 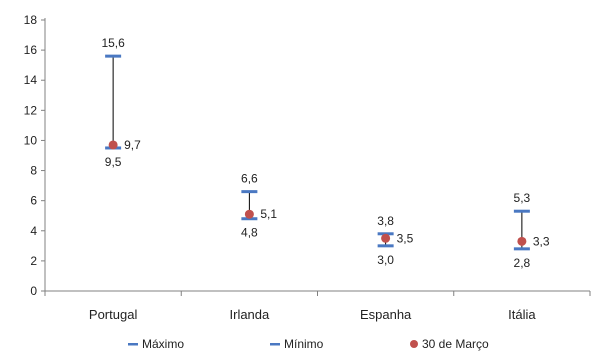 I want to click on y-tick-label: 2, so click(x=33, y=261).